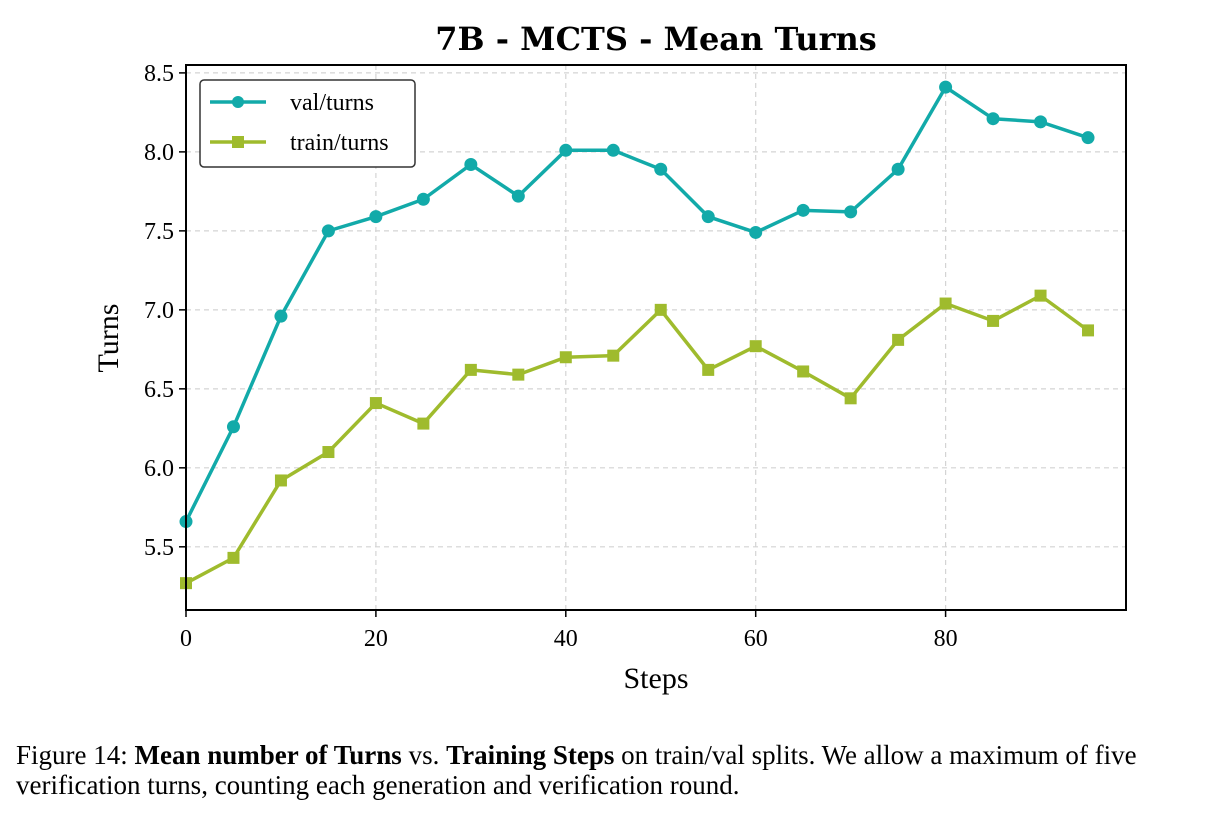  I want to click on x-tick-label: 80, so click(946, 639).